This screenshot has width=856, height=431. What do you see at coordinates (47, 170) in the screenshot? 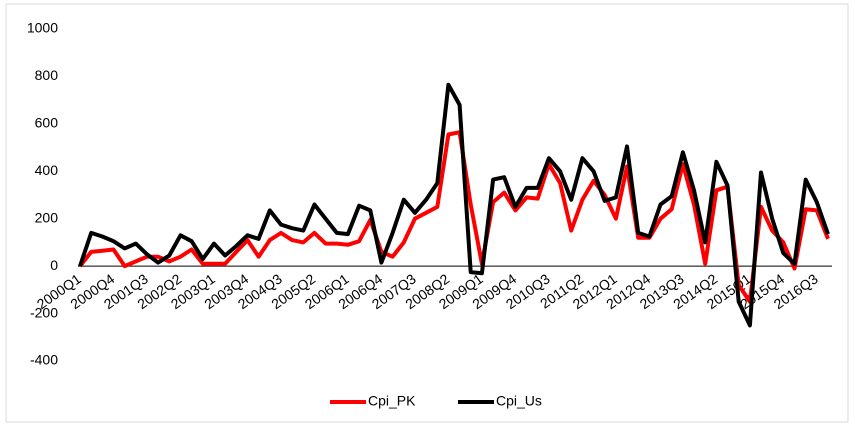
I see `y-tick-label: 400` at bounding box center [47, 170].